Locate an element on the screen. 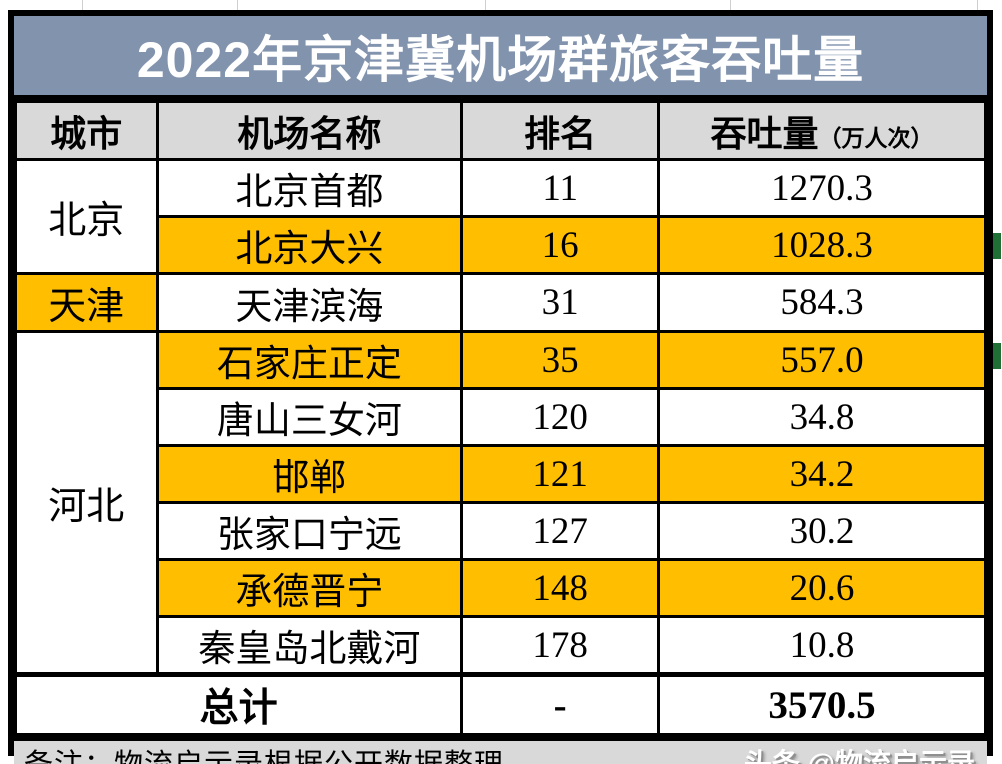 The height and width of the screenshot is (764, 1002). total-row: 总计 - 3570.5 is located at coordinates (500, 704).